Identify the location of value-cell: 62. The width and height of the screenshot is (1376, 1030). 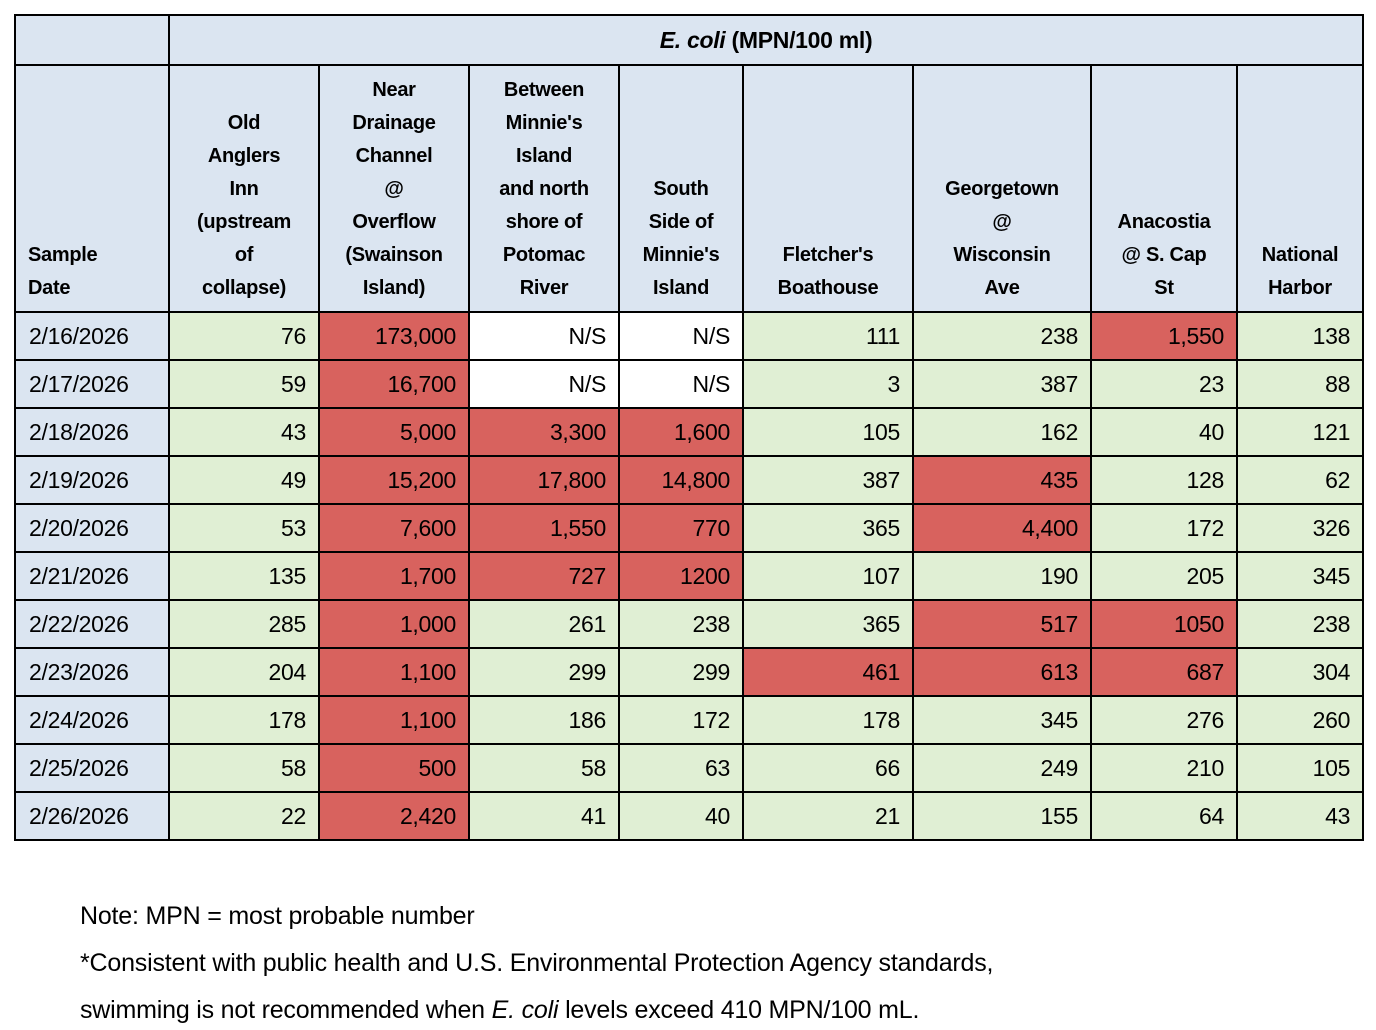
(1300, 480).